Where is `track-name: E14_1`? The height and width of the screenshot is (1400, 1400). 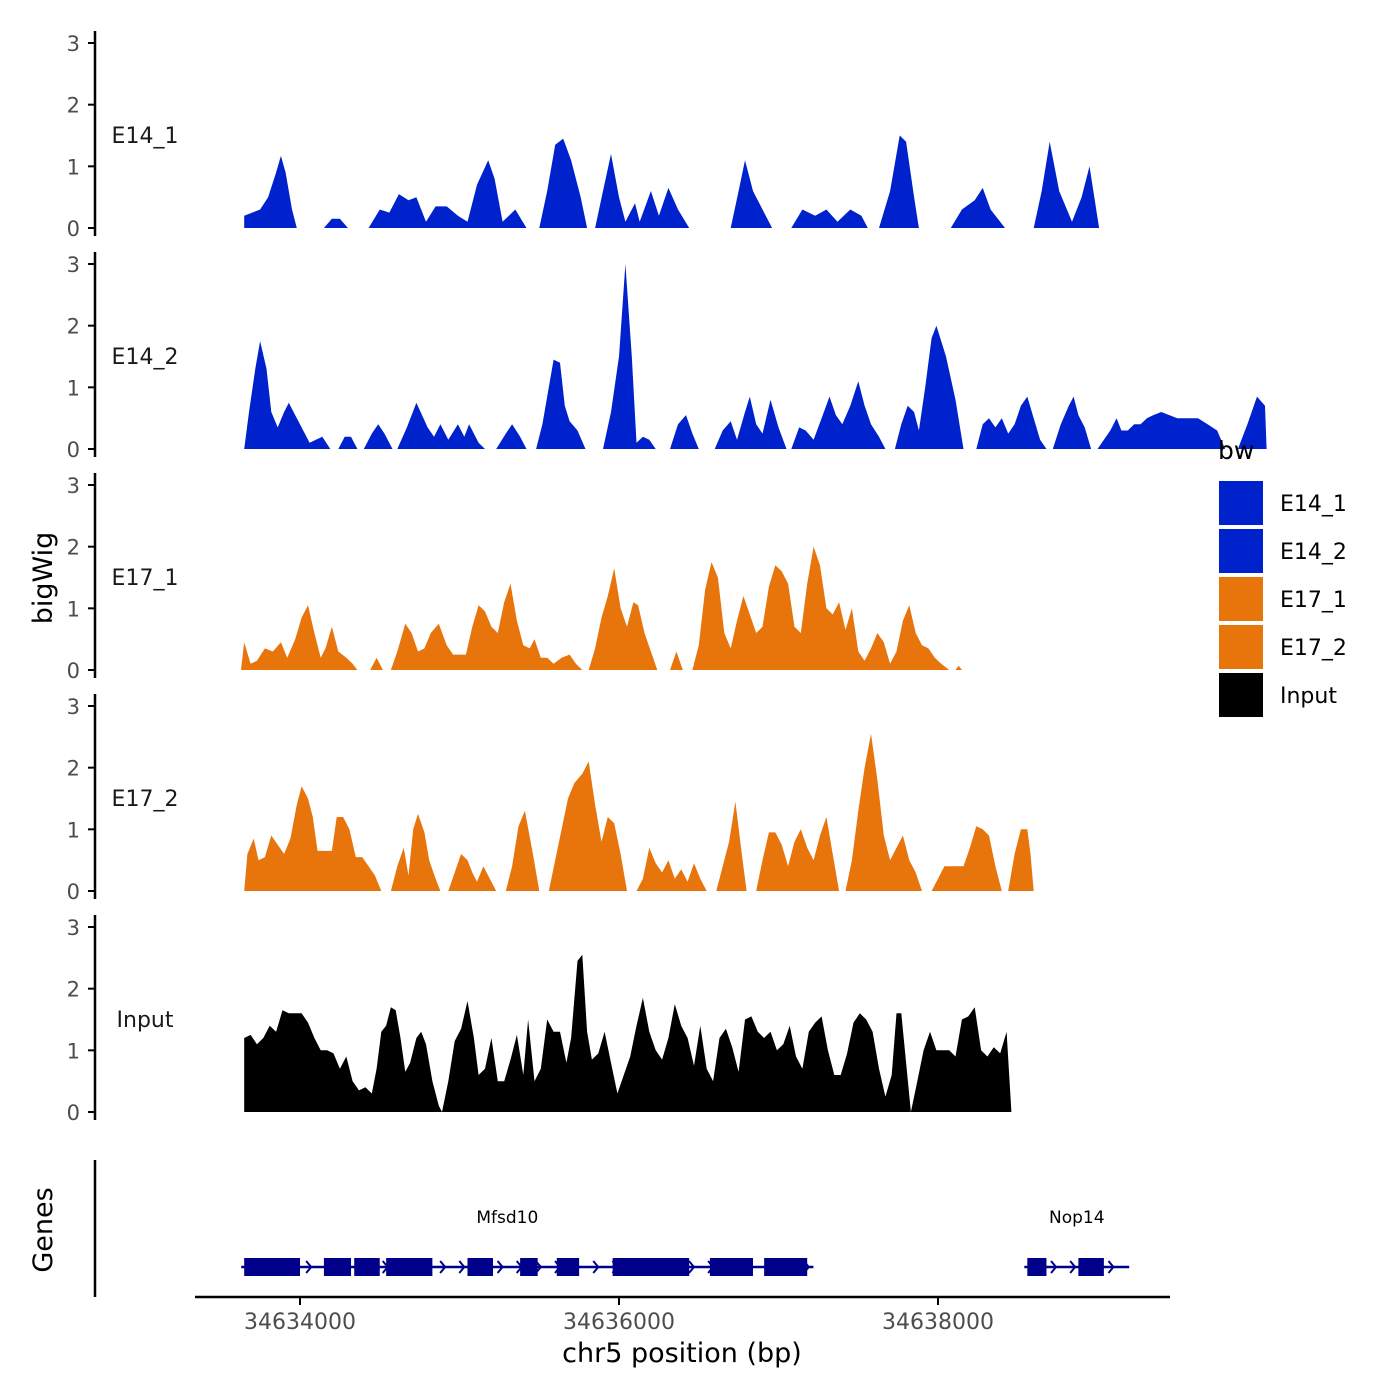
track-name: E14_1 is located at coordinates (145, 136).